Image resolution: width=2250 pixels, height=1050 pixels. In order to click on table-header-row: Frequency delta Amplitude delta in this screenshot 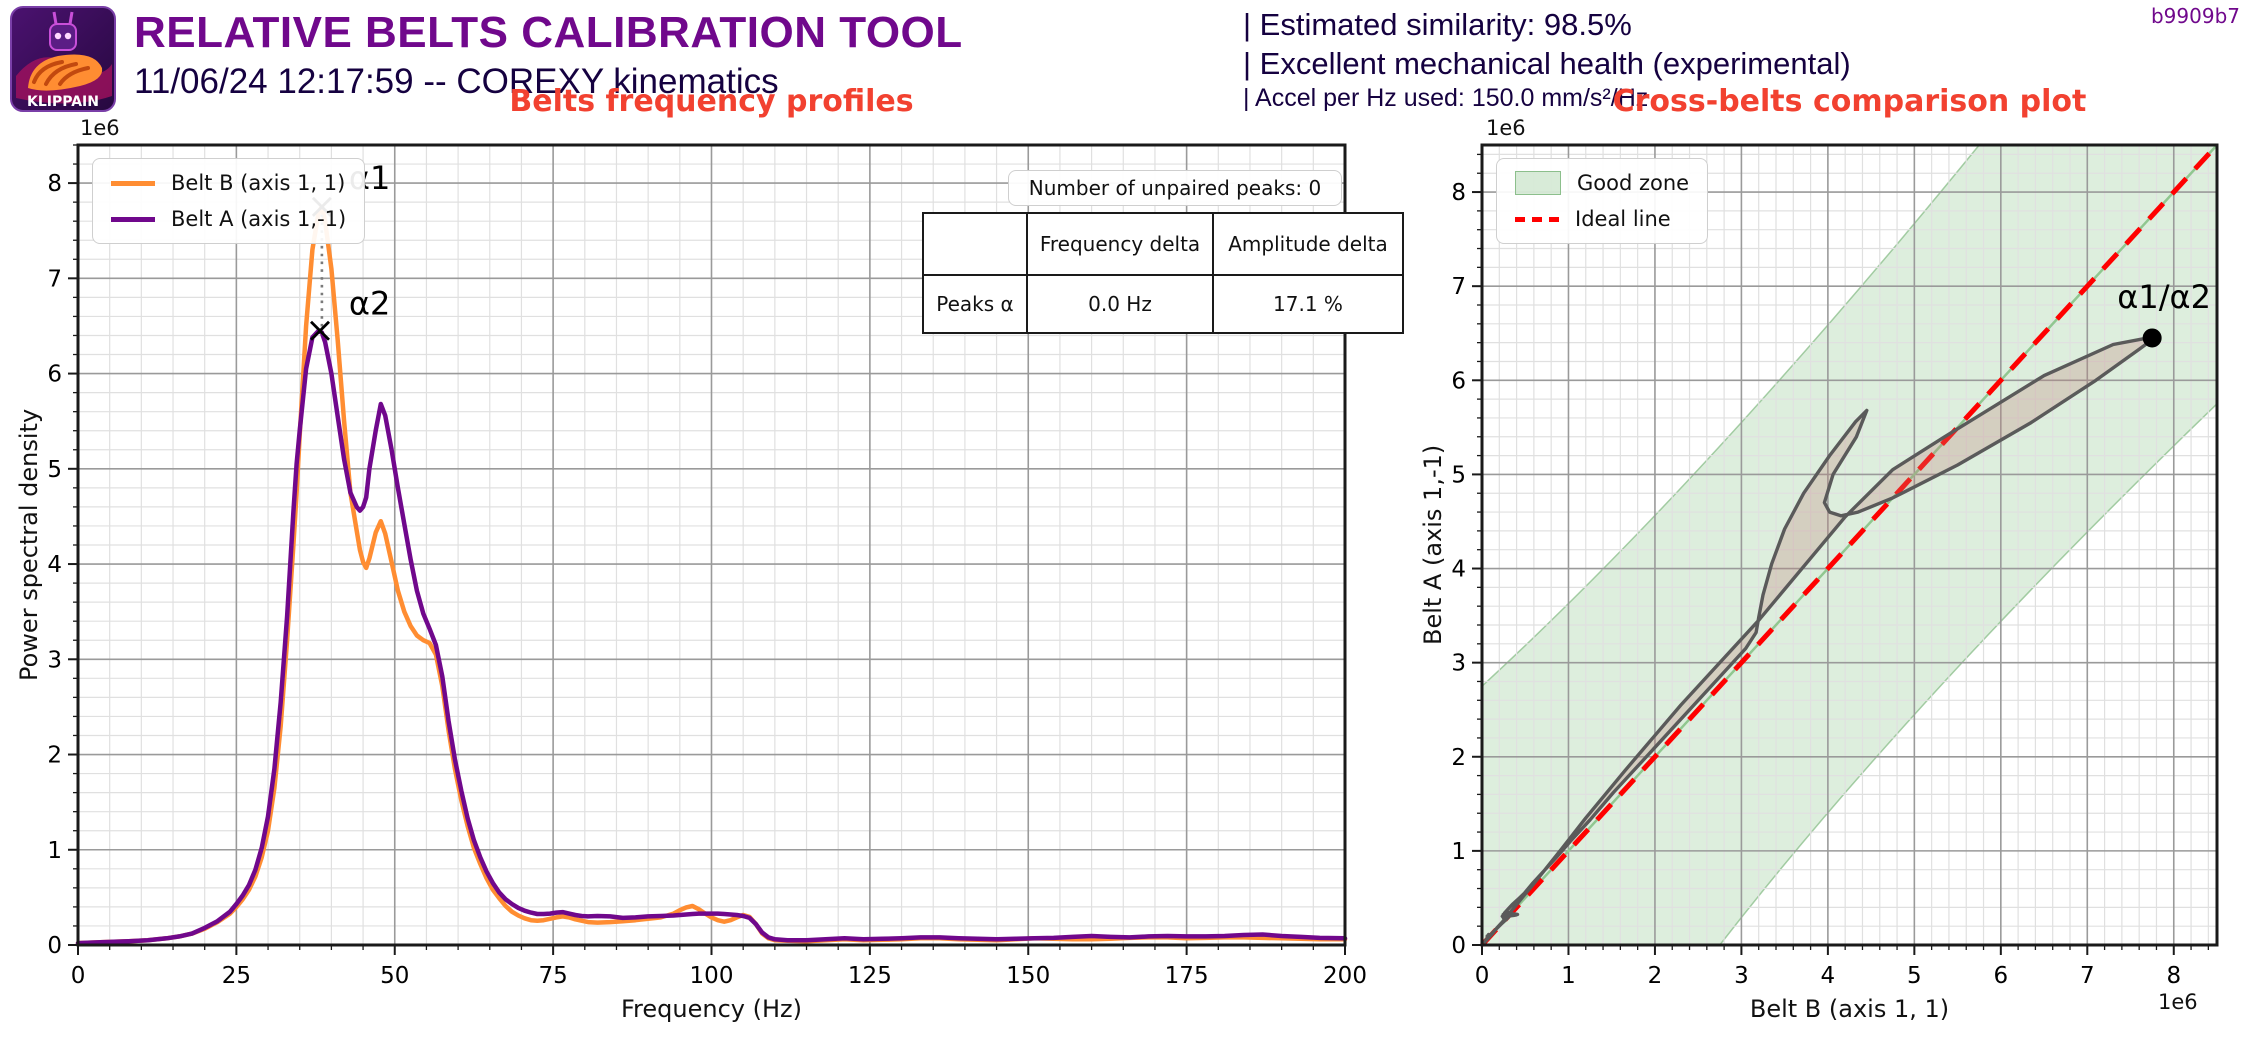, I will do `click(1163, 244)`.